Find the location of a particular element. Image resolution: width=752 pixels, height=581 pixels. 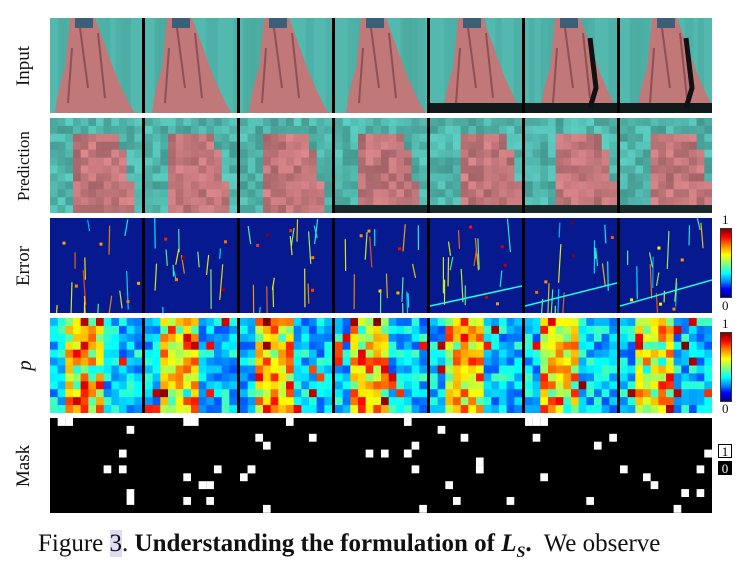

prediction-label: Prediction is located at coordinates (24, 165).